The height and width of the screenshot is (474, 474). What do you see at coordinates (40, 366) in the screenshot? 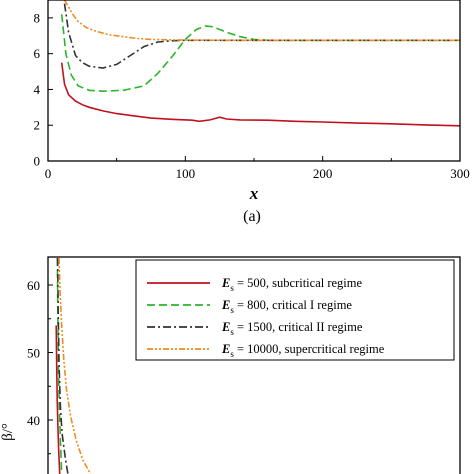
I see `bottom-ticks-group: 40 50 60` at bounding box center [40, 366].